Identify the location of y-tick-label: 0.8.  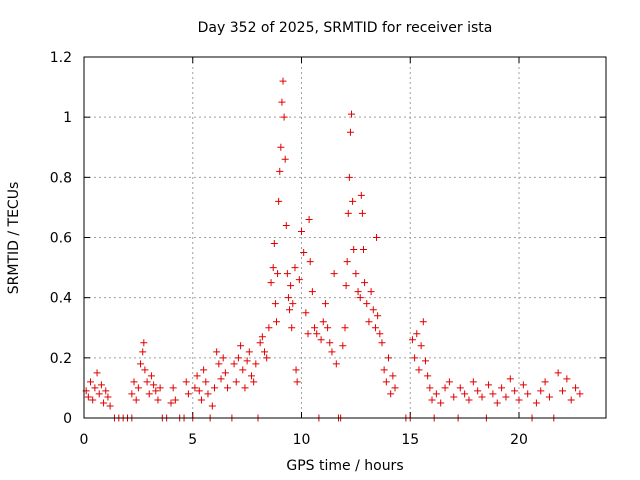
(61, 178).